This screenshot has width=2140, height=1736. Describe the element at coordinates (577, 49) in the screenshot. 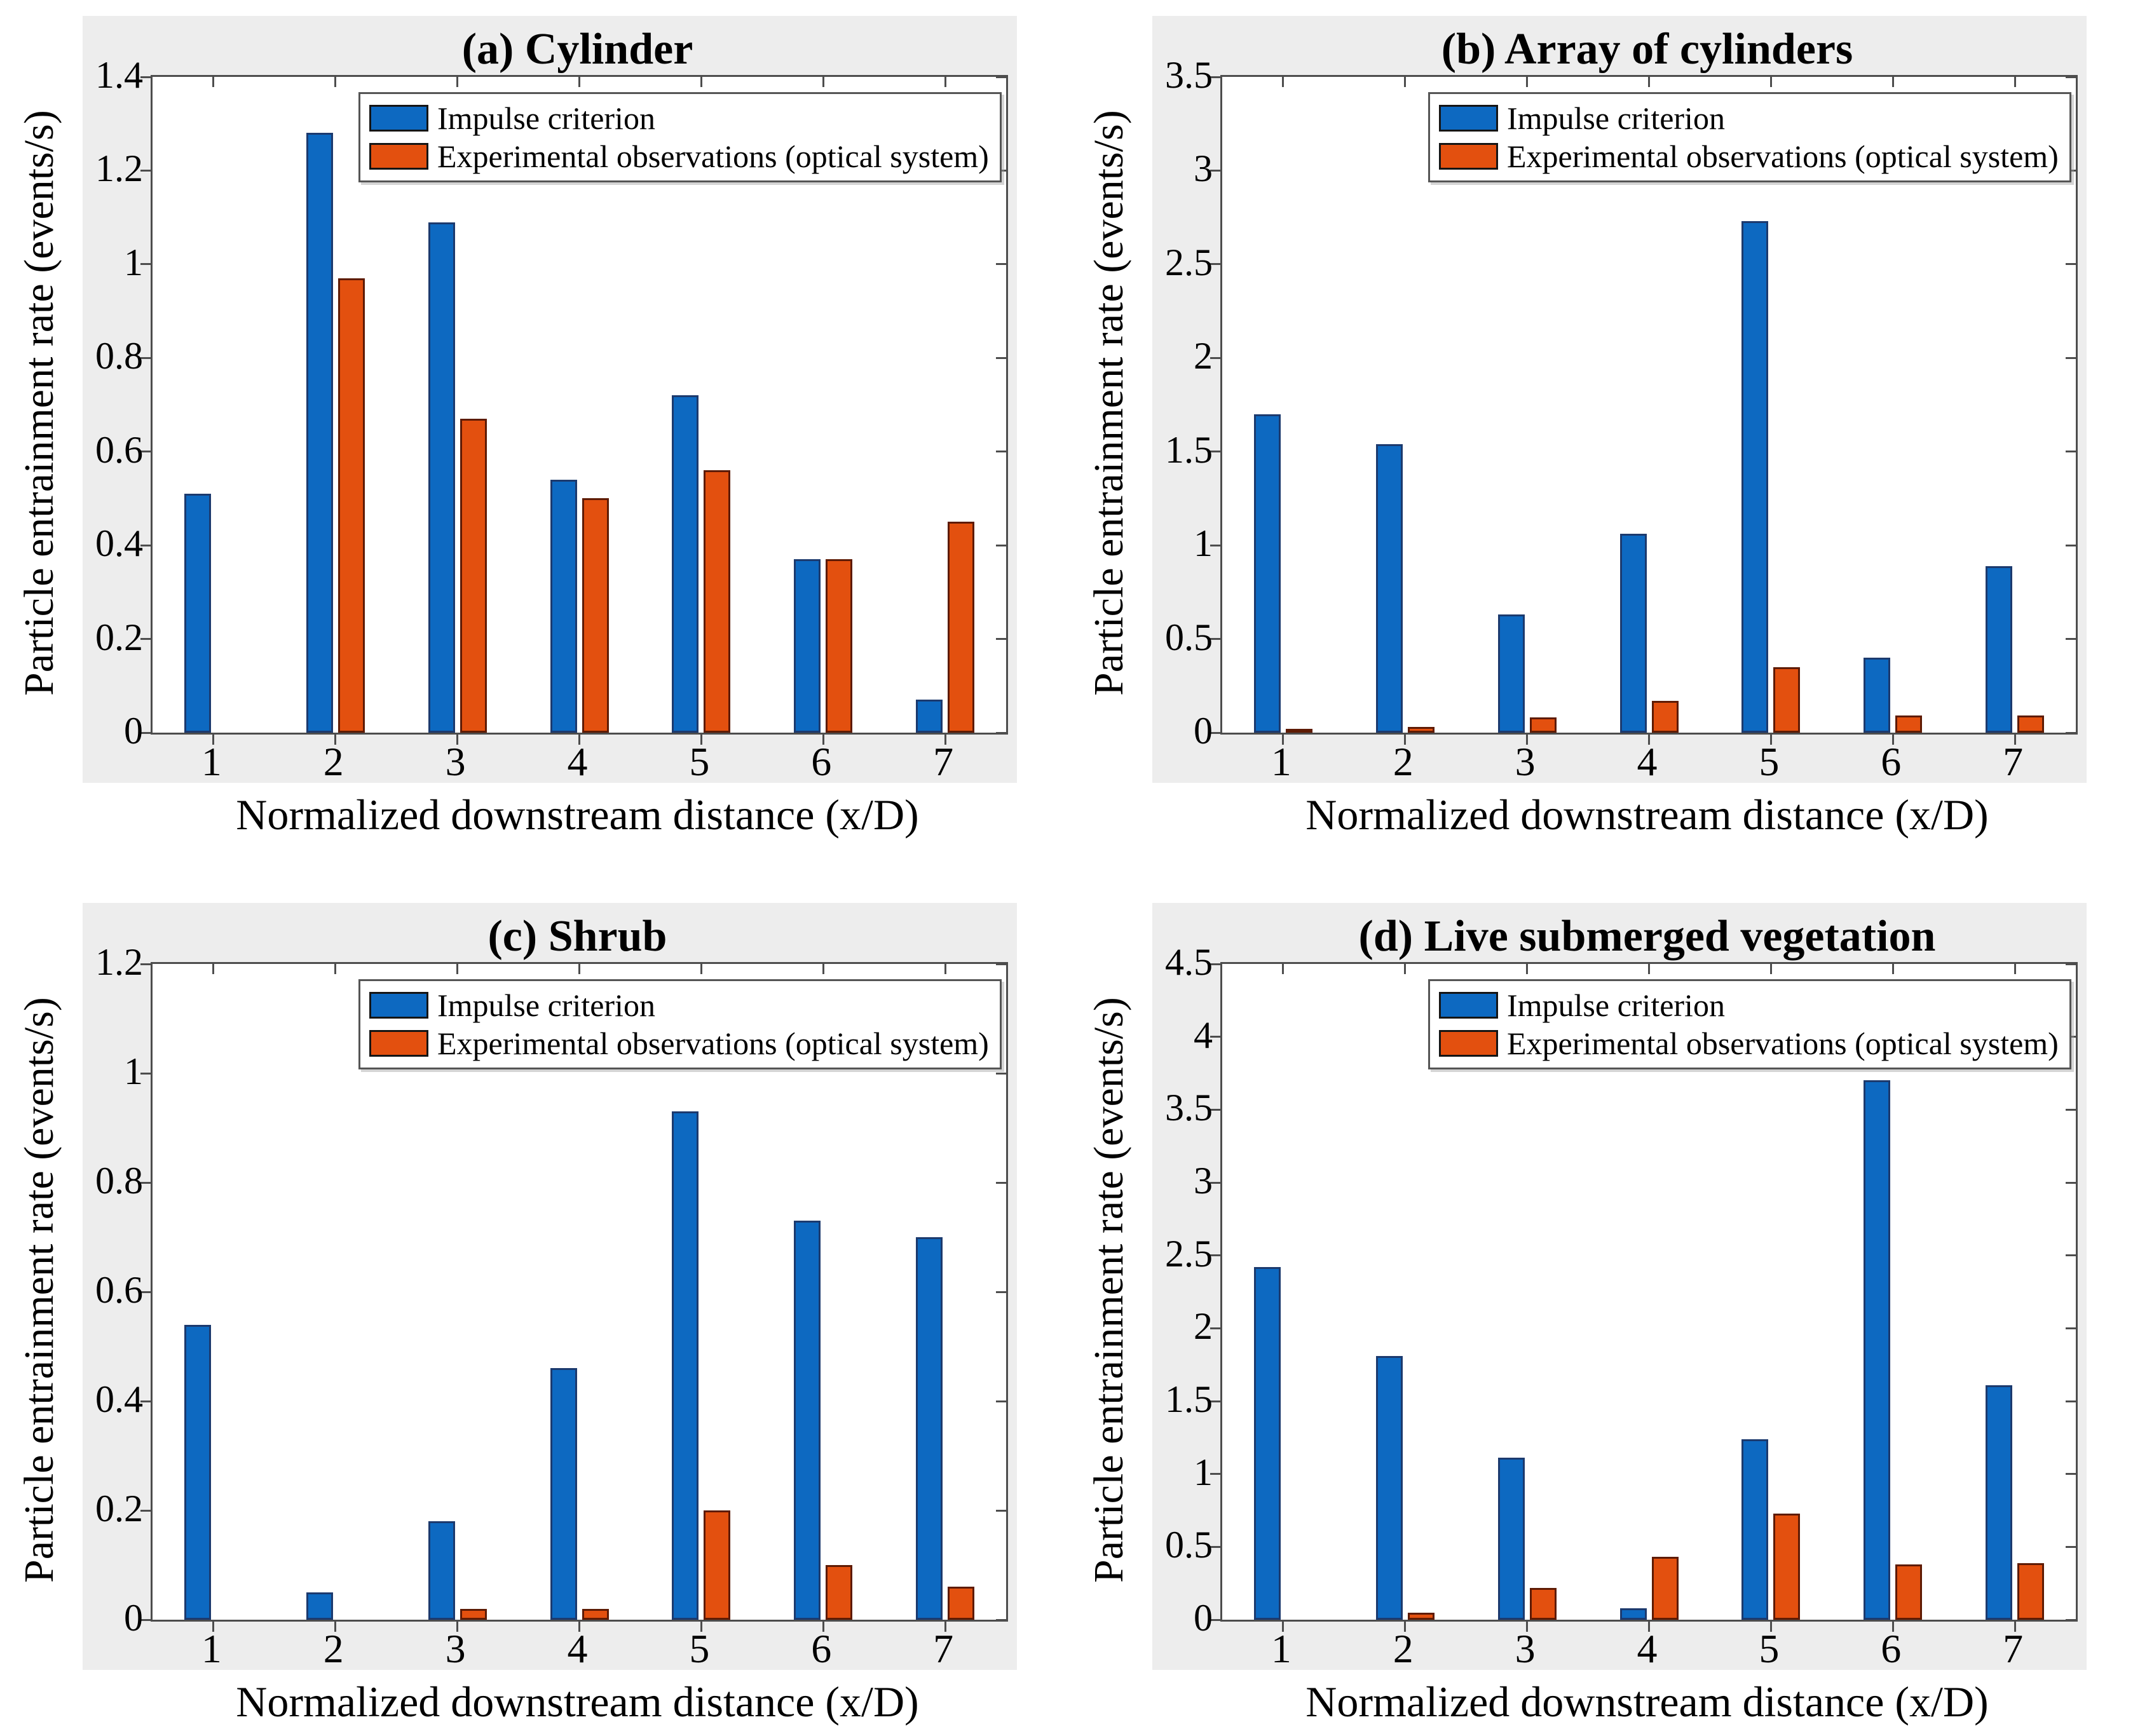

I see `chart-title: (a) Cylinder` at that location.